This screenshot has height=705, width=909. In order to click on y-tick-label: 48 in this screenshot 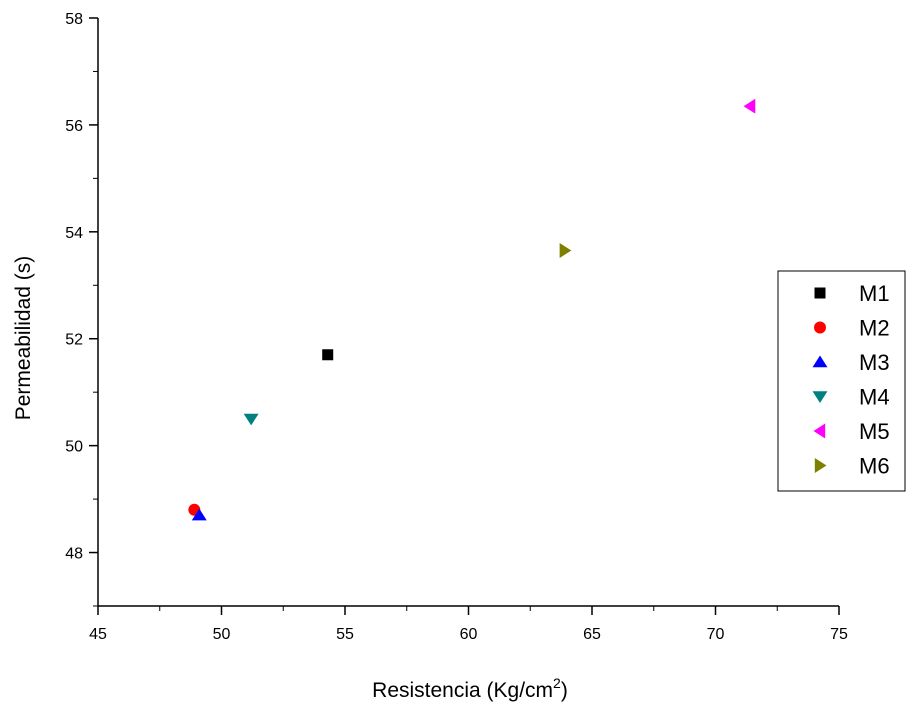, I will do `click(74, 554)`.